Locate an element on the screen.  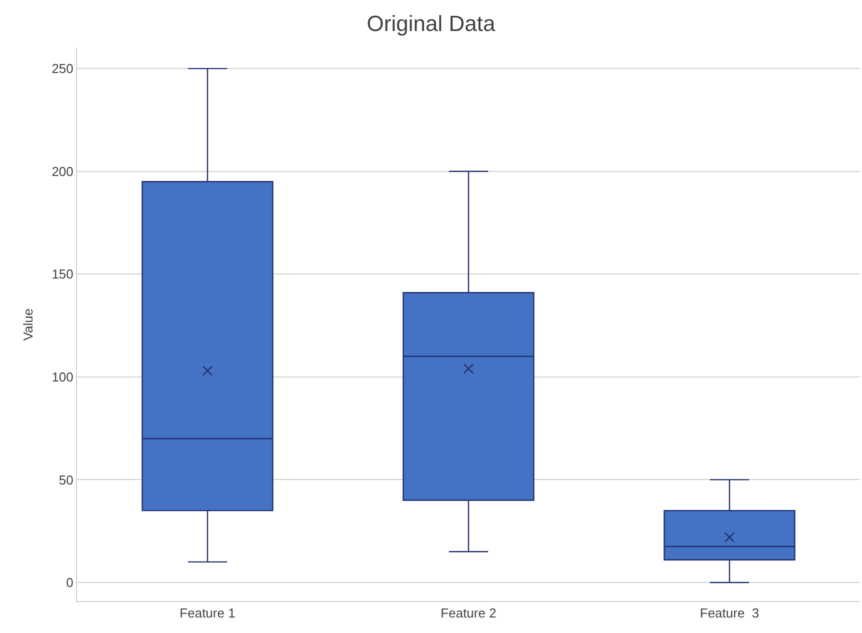
y-tick-label: 150 is located at coordinates (63, 274).